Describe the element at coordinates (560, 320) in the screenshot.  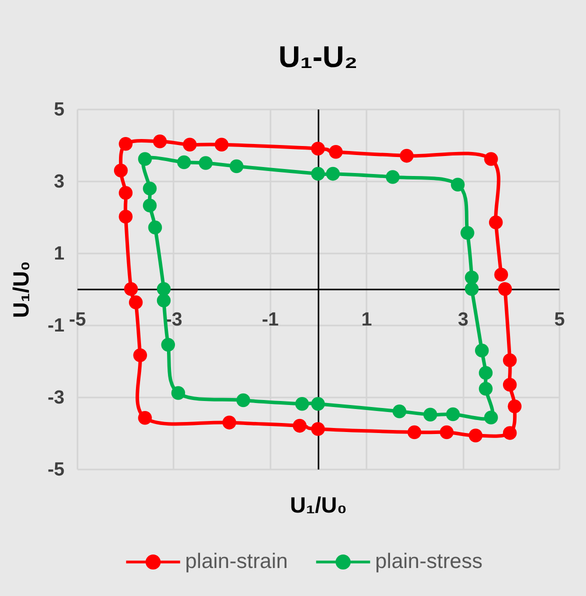
I see `x-tick-label: 5` at that location.